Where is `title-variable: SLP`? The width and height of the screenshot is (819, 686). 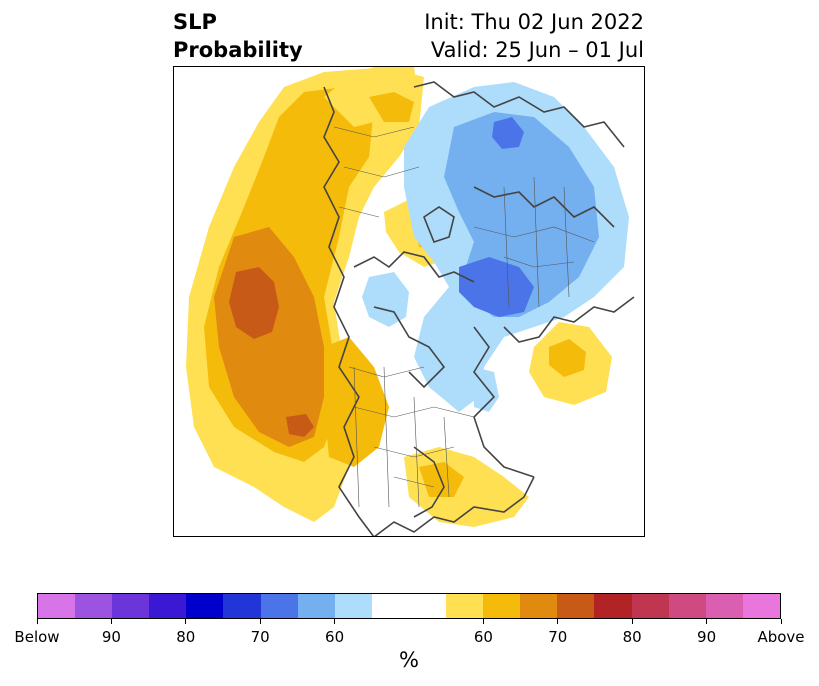 title-variable: SLP is located at coordinates (195, 22).